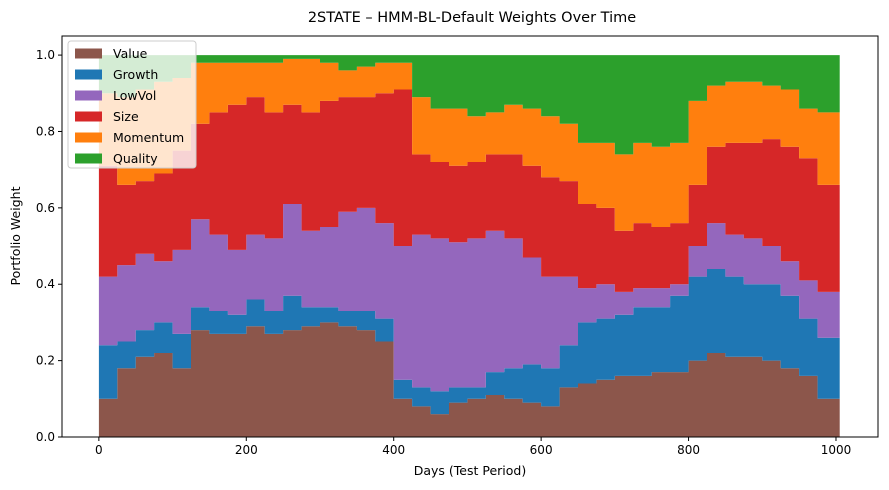 The height and width of the screenshot is (490, 889). Describe the element at coordinates (45, 437) in the screenshot. I see `y-tick-label: 0.0` at that location.